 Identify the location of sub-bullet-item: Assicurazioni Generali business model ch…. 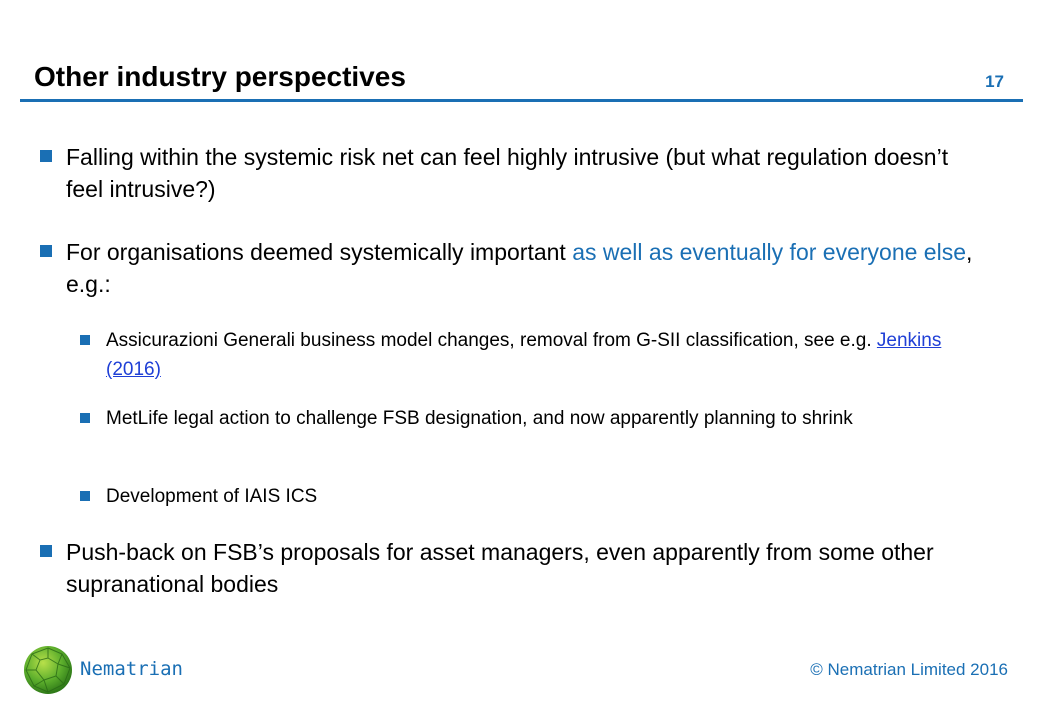
(530, 355).